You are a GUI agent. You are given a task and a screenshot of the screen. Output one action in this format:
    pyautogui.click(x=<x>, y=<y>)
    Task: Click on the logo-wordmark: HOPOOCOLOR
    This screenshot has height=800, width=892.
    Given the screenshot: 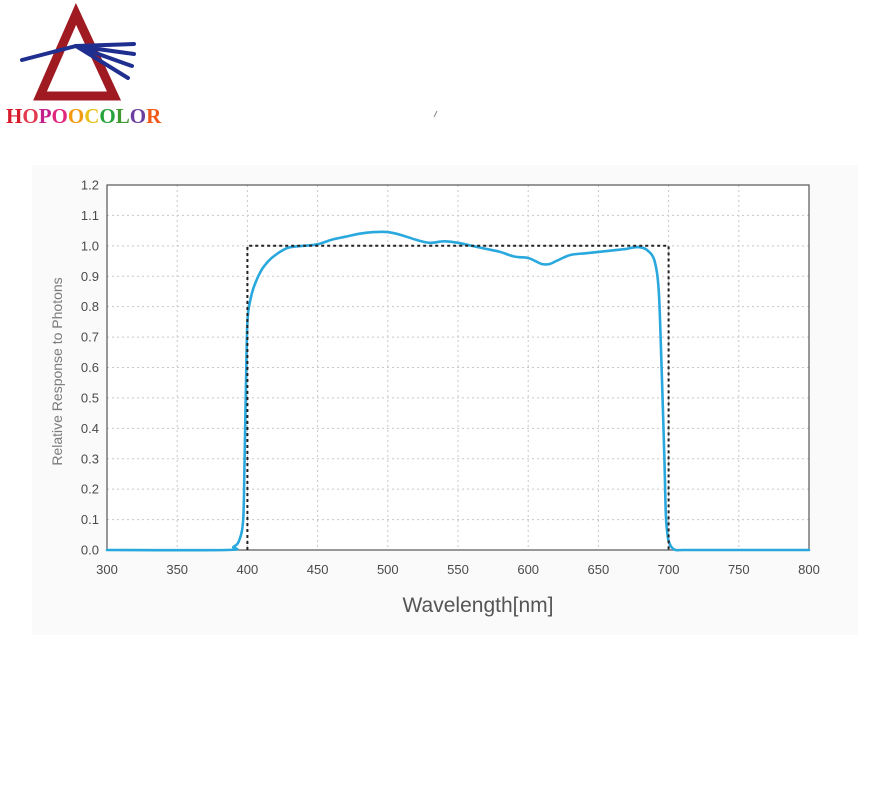 What is the action you would take?
    pyautogui.click(x=91, y=116)
    